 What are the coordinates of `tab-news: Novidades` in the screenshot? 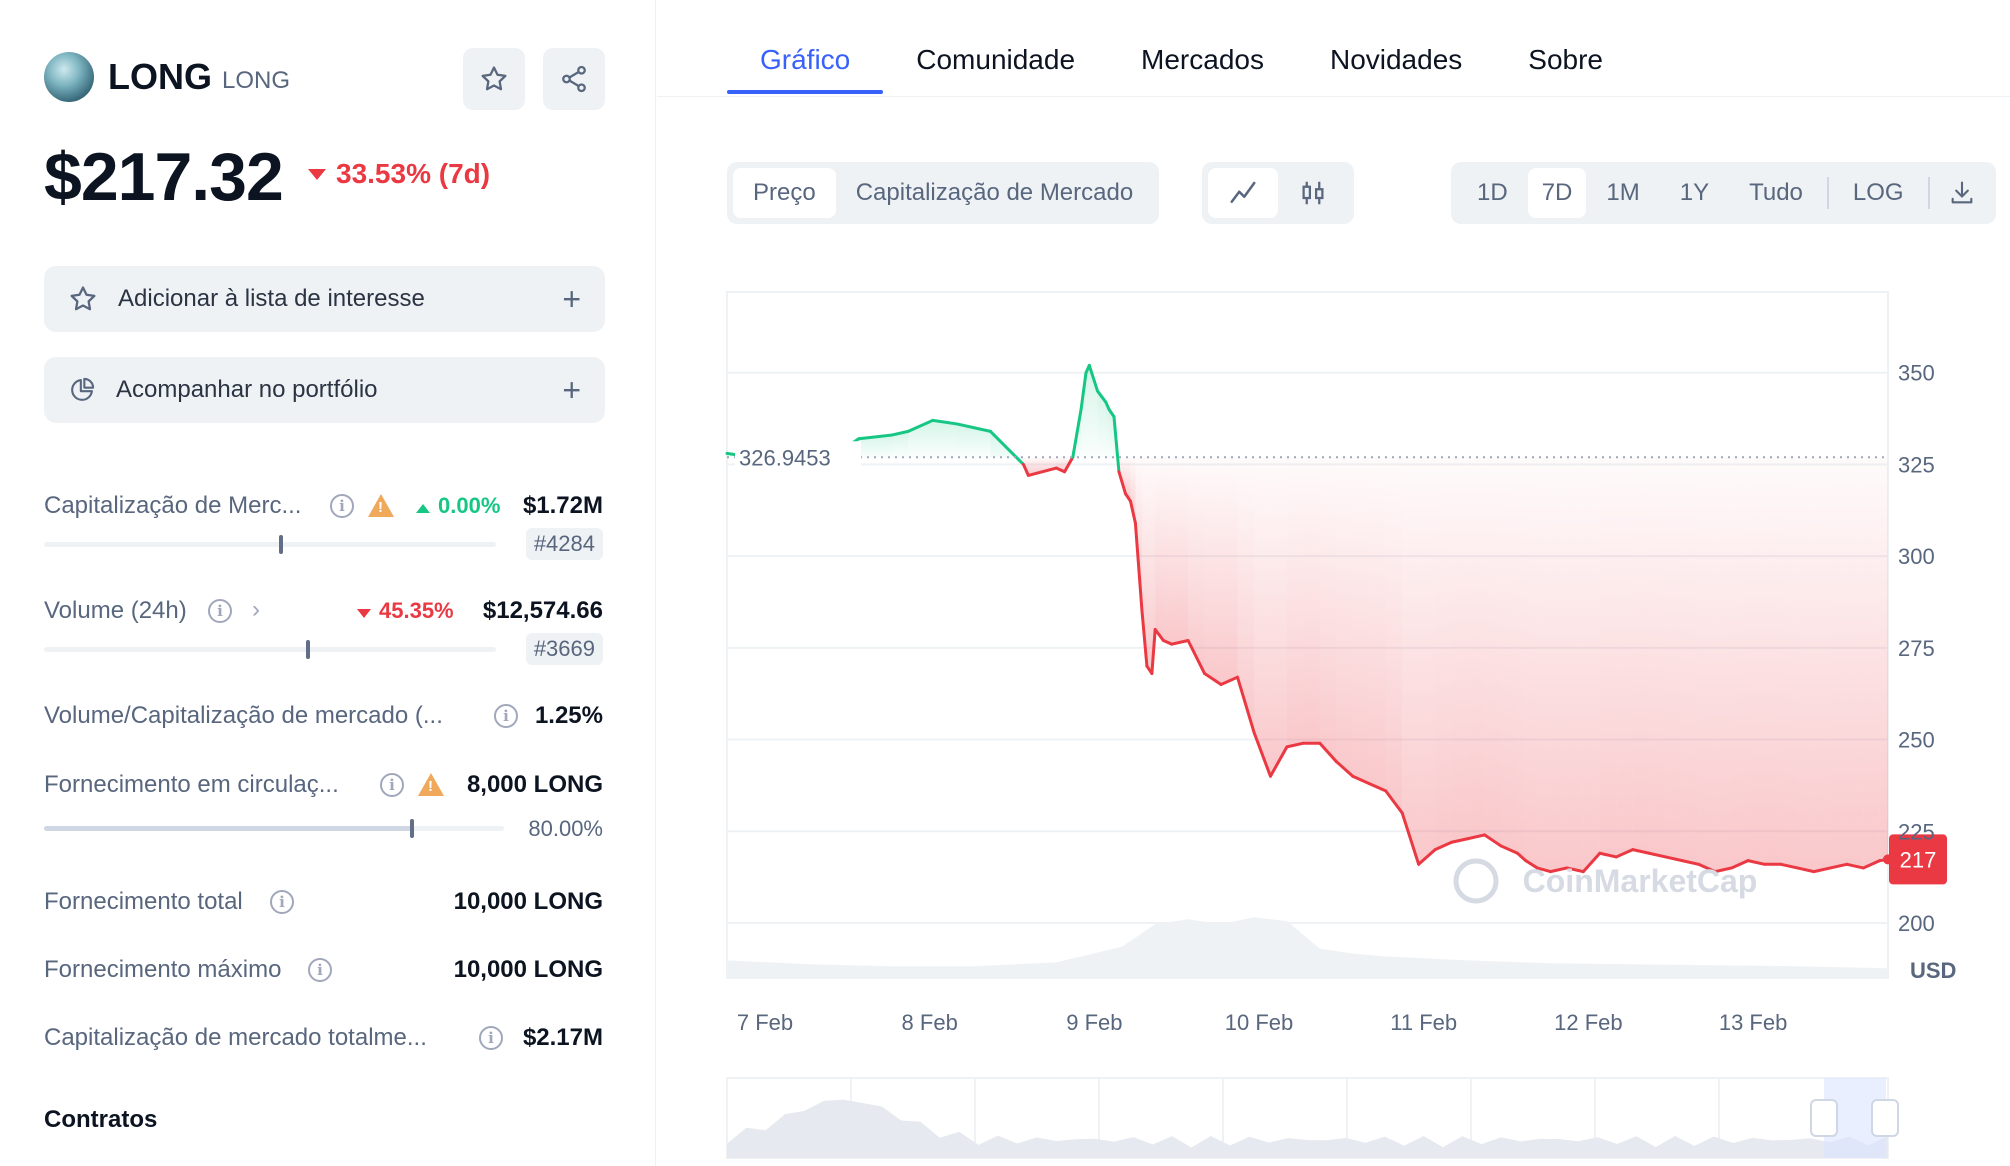 It's located at (1396, 59).